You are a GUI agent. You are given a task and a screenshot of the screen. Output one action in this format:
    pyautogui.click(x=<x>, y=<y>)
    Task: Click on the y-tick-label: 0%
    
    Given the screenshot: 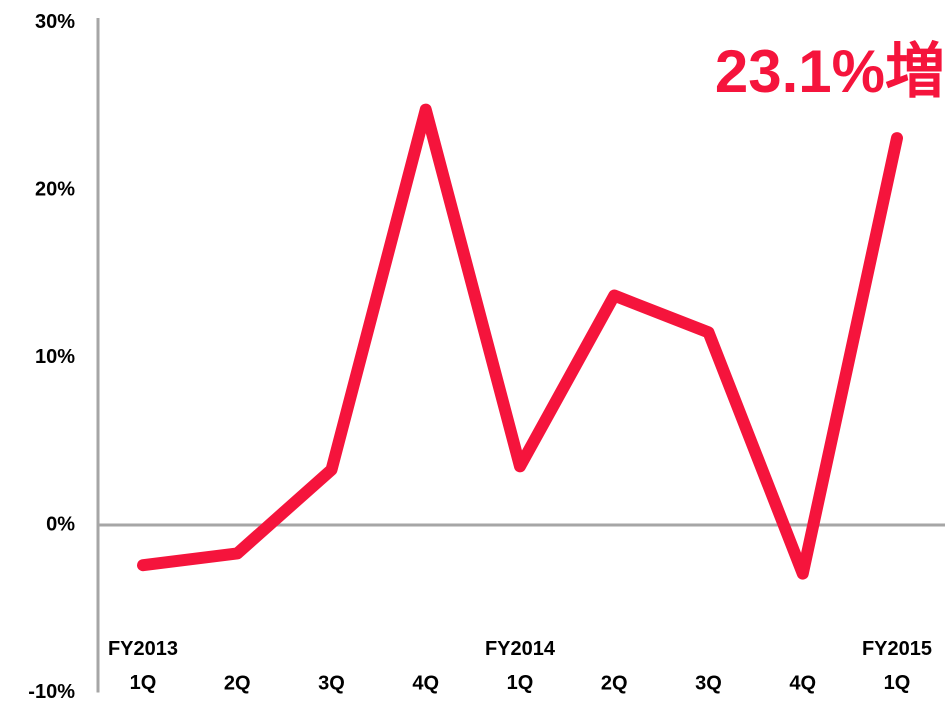 What is the action you would take?
    pyautogui.click(x=60, y=524)
    